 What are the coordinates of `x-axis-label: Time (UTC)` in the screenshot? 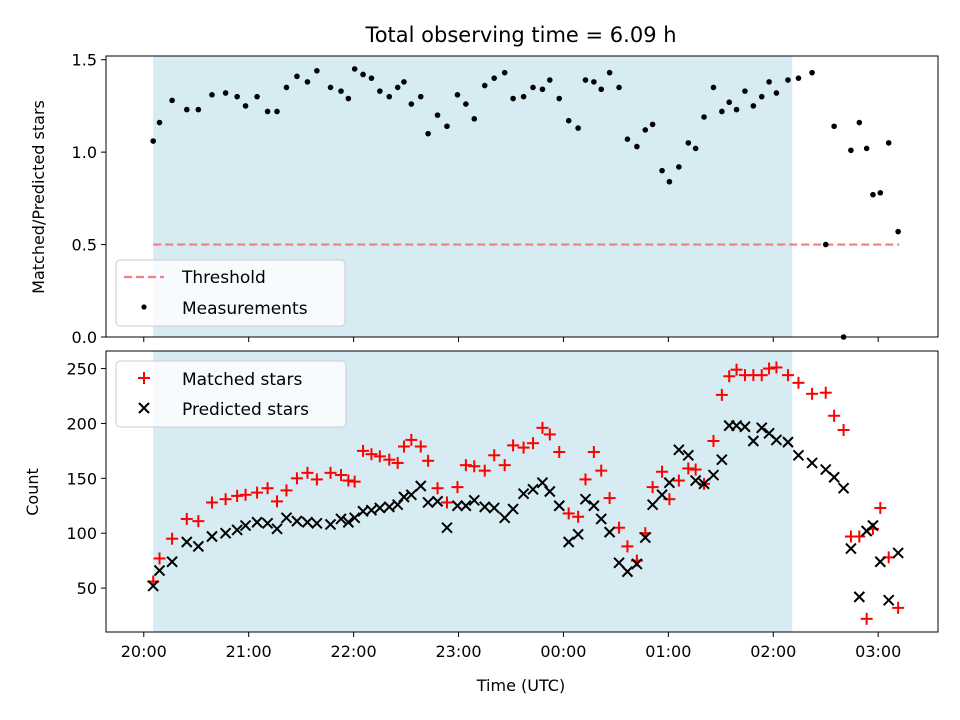 It's located at (520, 685).